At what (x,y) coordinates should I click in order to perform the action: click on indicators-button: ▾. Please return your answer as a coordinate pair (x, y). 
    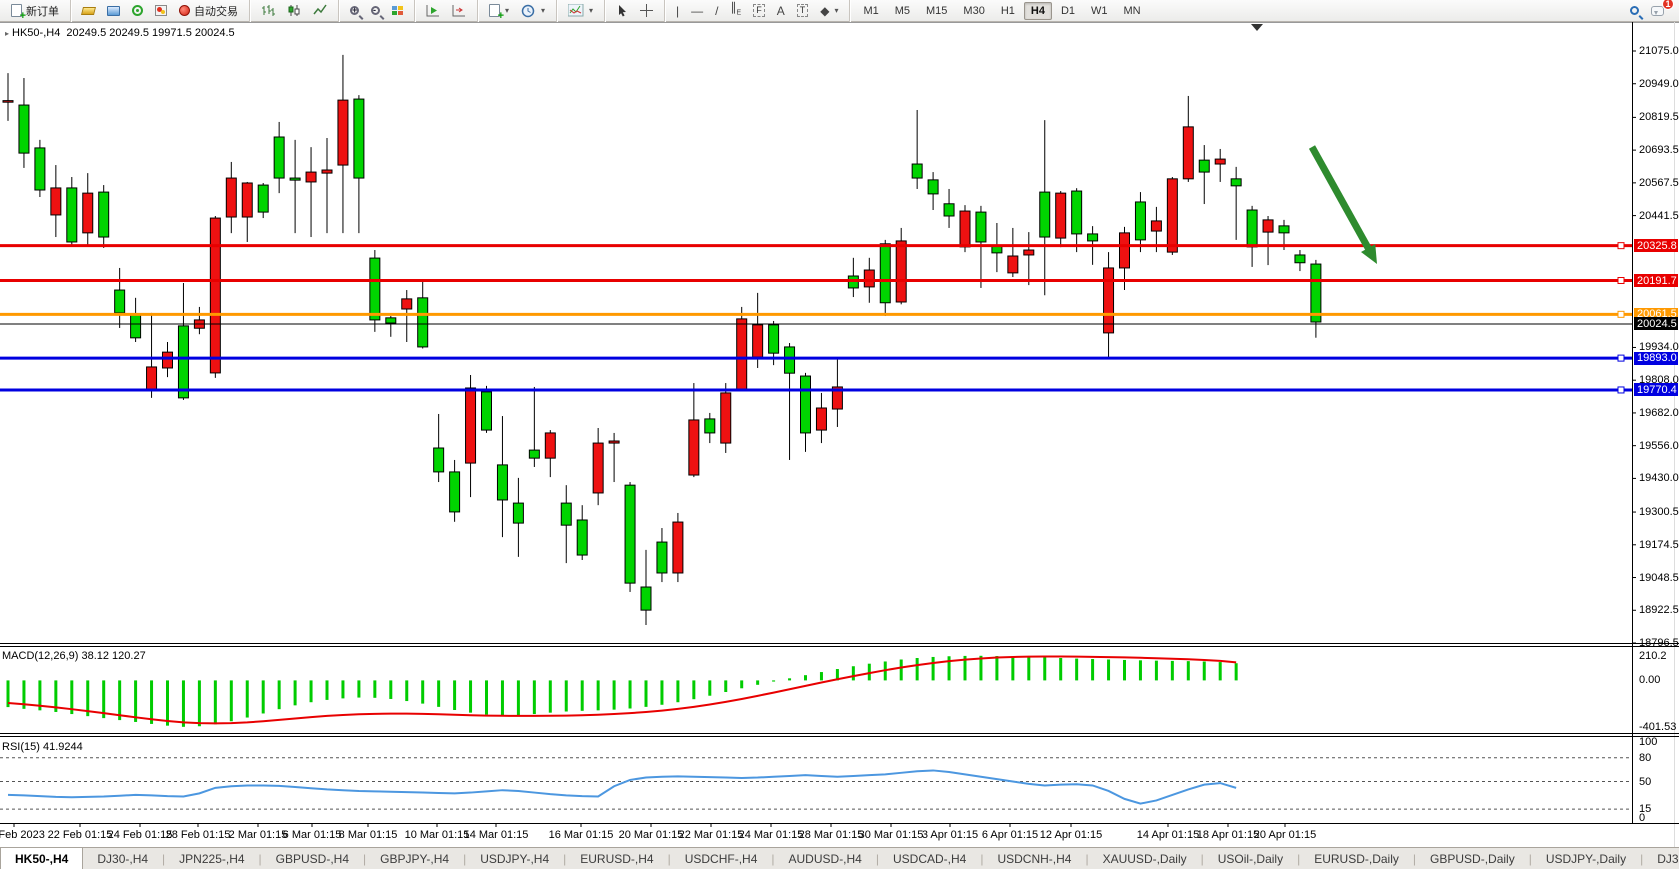
    Looking at the image, I should click on (580, 10).